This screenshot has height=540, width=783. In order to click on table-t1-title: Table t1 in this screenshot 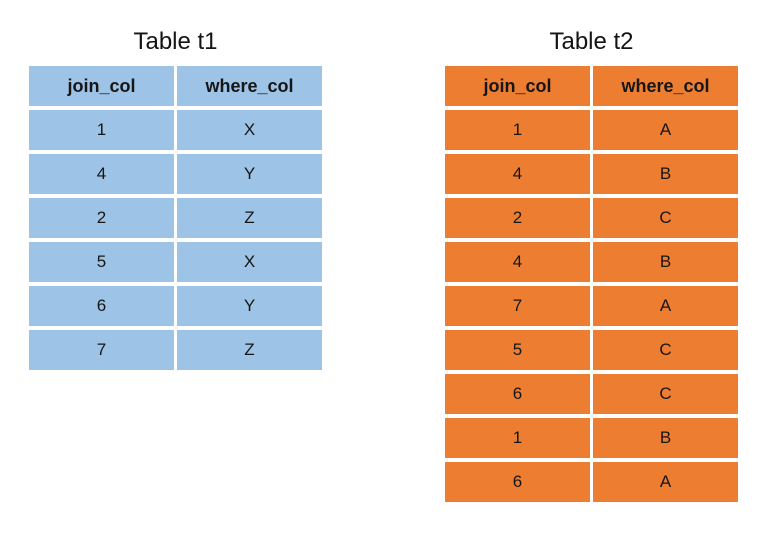, I will do `click(175, 41)`.